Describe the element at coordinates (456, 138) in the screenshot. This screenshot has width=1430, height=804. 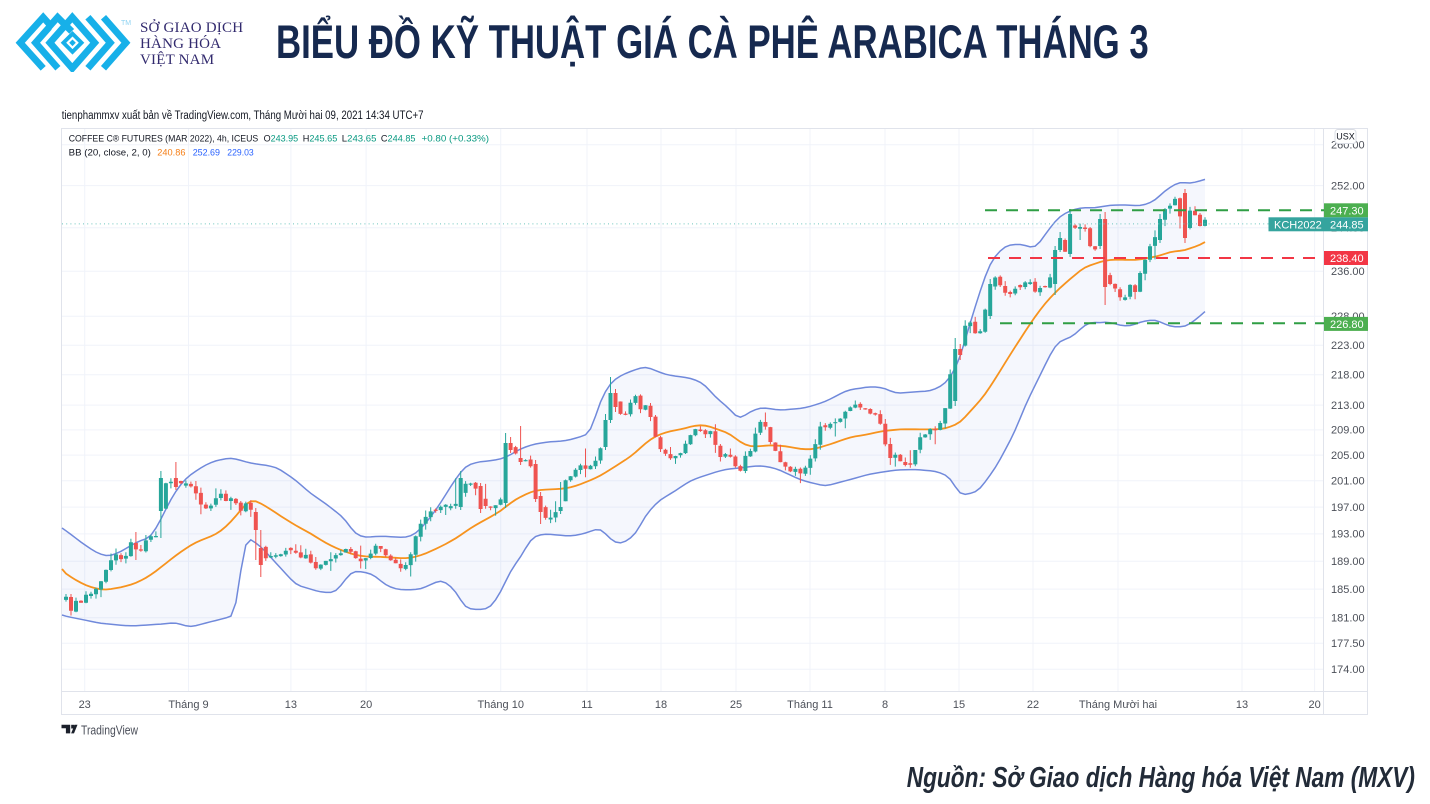
I see `svg-text: +0.80 (+0.33%)` at that location.